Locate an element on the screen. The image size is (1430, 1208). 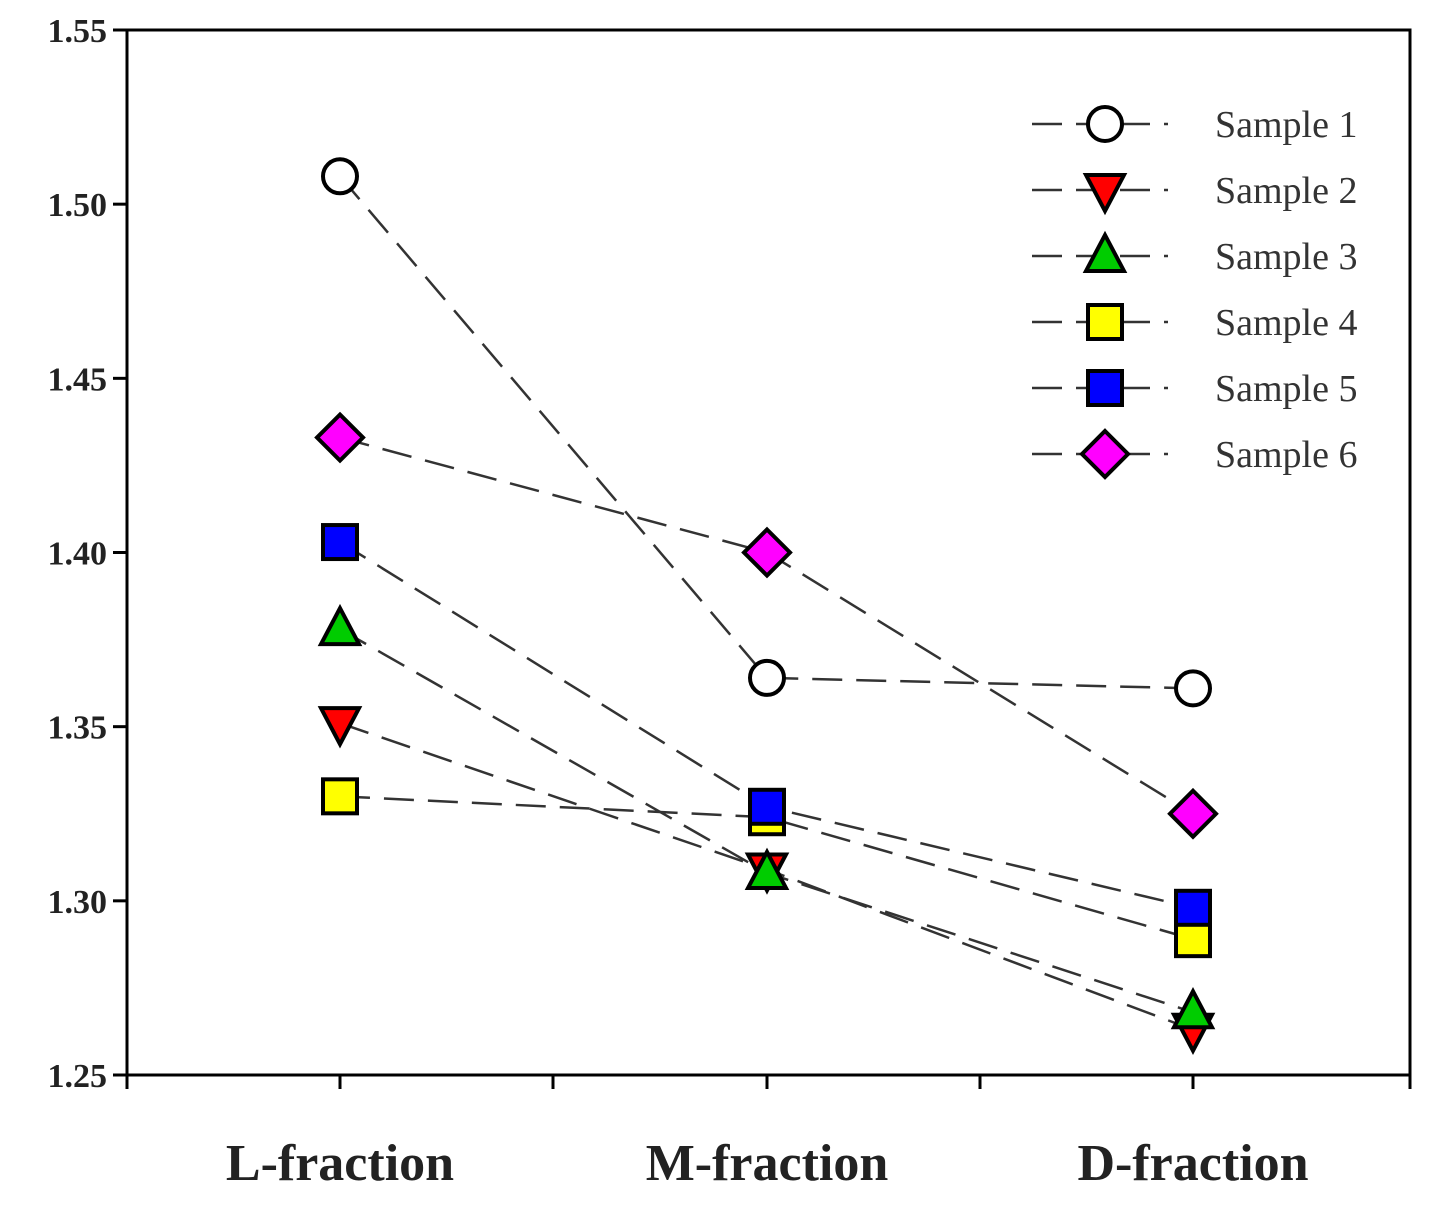
legend-label: Sample 1 is located at coordinates (1286, 125).